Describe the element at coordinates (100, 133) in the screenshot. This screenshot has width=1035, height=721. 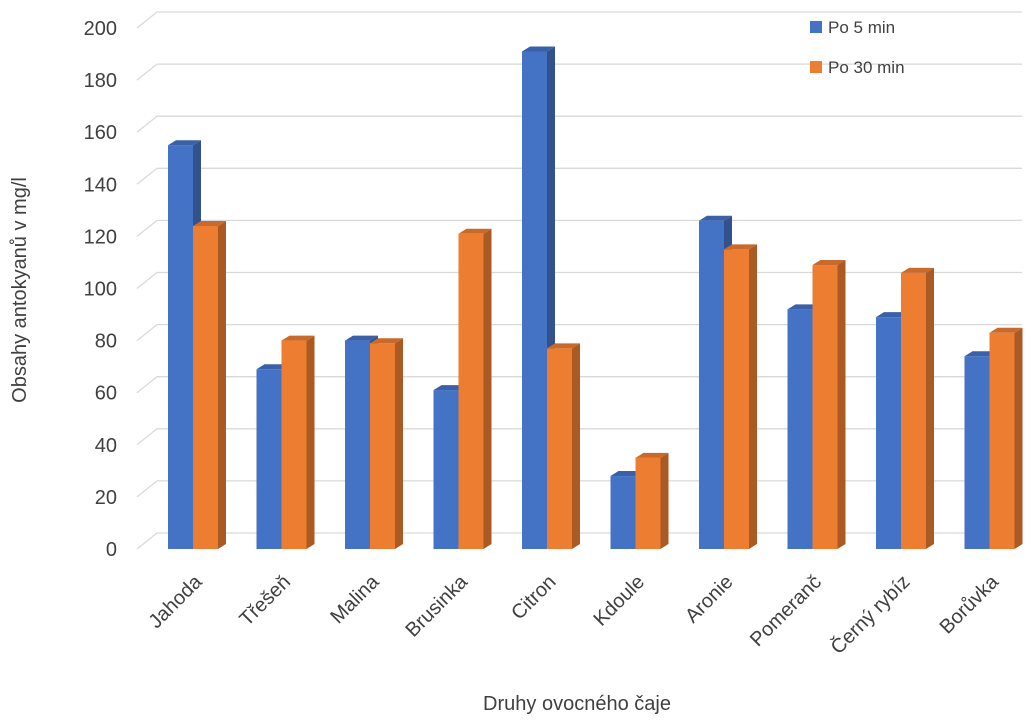
I see `y-tick-label: 160` at that location.